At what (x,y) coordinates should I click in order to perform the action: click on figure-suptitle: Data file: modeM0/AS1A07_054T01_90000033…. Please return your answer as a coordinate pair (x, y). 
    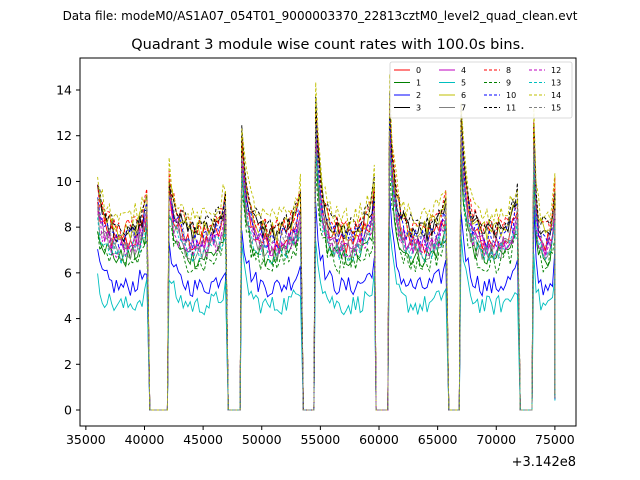
    Looking at the image, I should click on (320, 16).